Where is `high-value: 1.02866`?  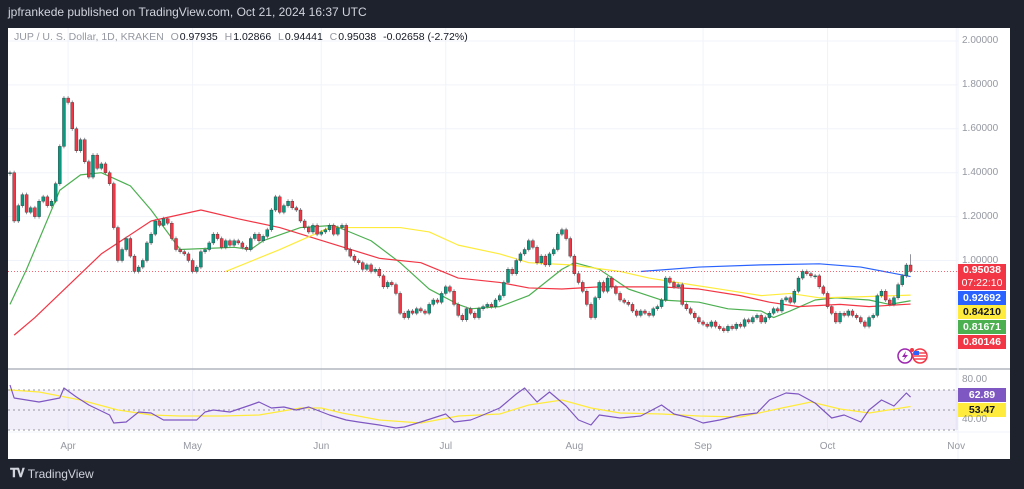 high-value: 1.02866 is located at coordinates (252, 37).